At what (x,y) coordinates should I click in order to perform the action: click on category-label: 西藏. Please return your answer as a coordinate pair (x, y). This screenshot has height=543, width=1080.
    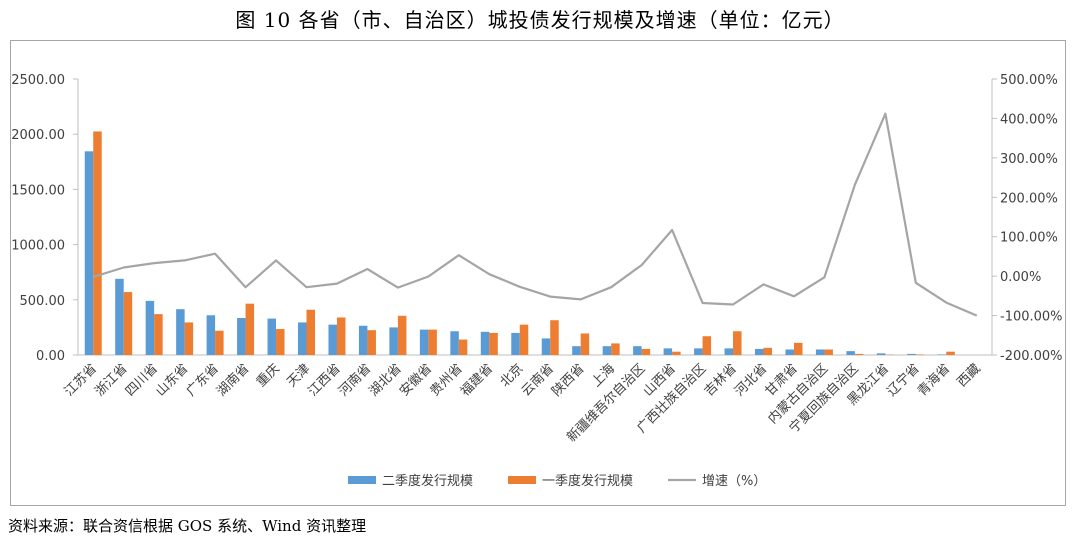
    Looking at the image, I should click on (969, 375).